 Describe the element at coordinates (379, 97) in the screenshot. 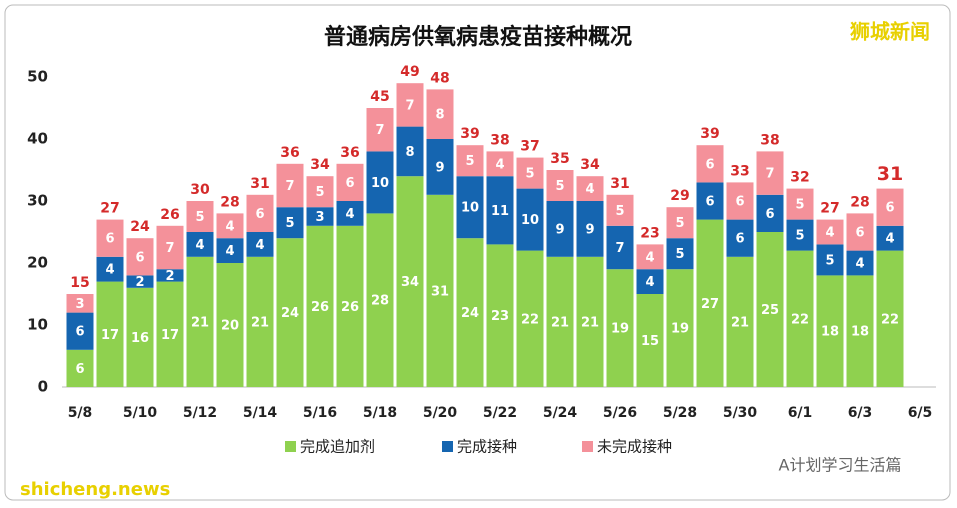

I see `total-label: 45` at that location.